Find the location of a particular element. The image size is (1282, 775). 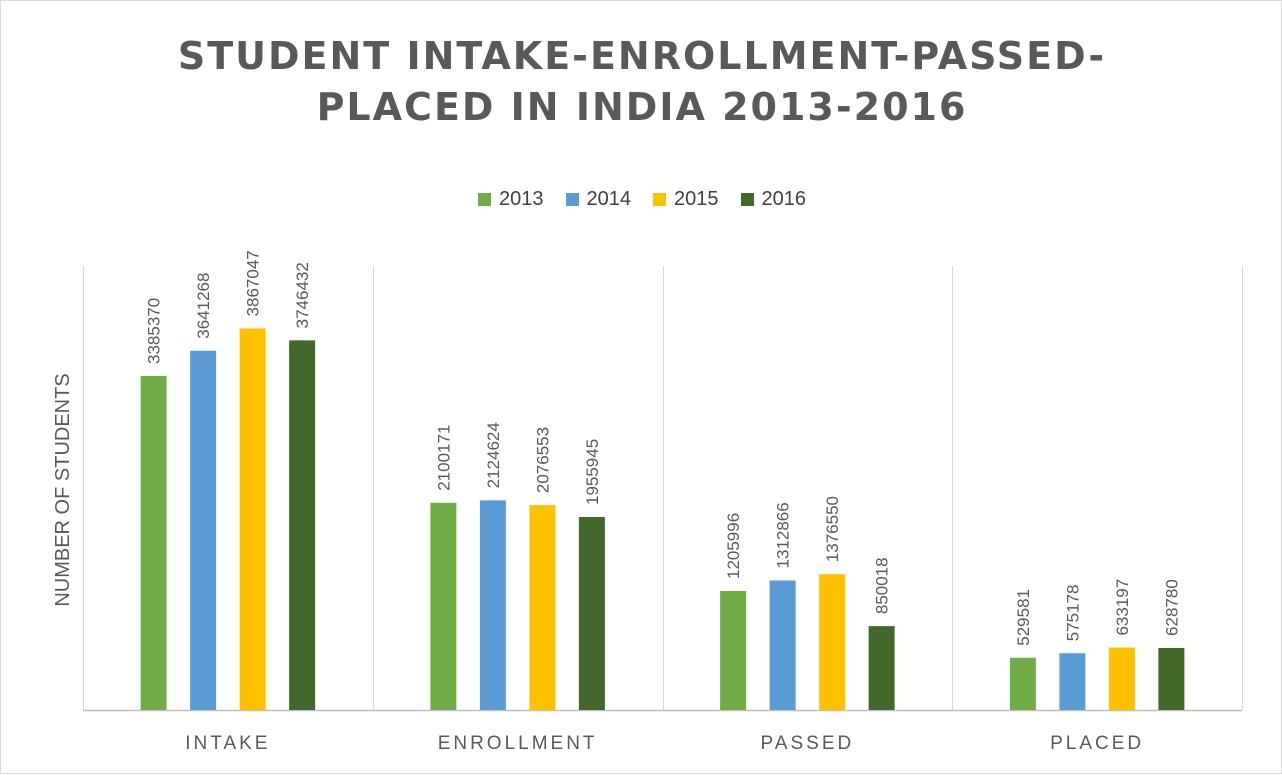

legend-swatch-2015 is located at coordinates (659, 199).